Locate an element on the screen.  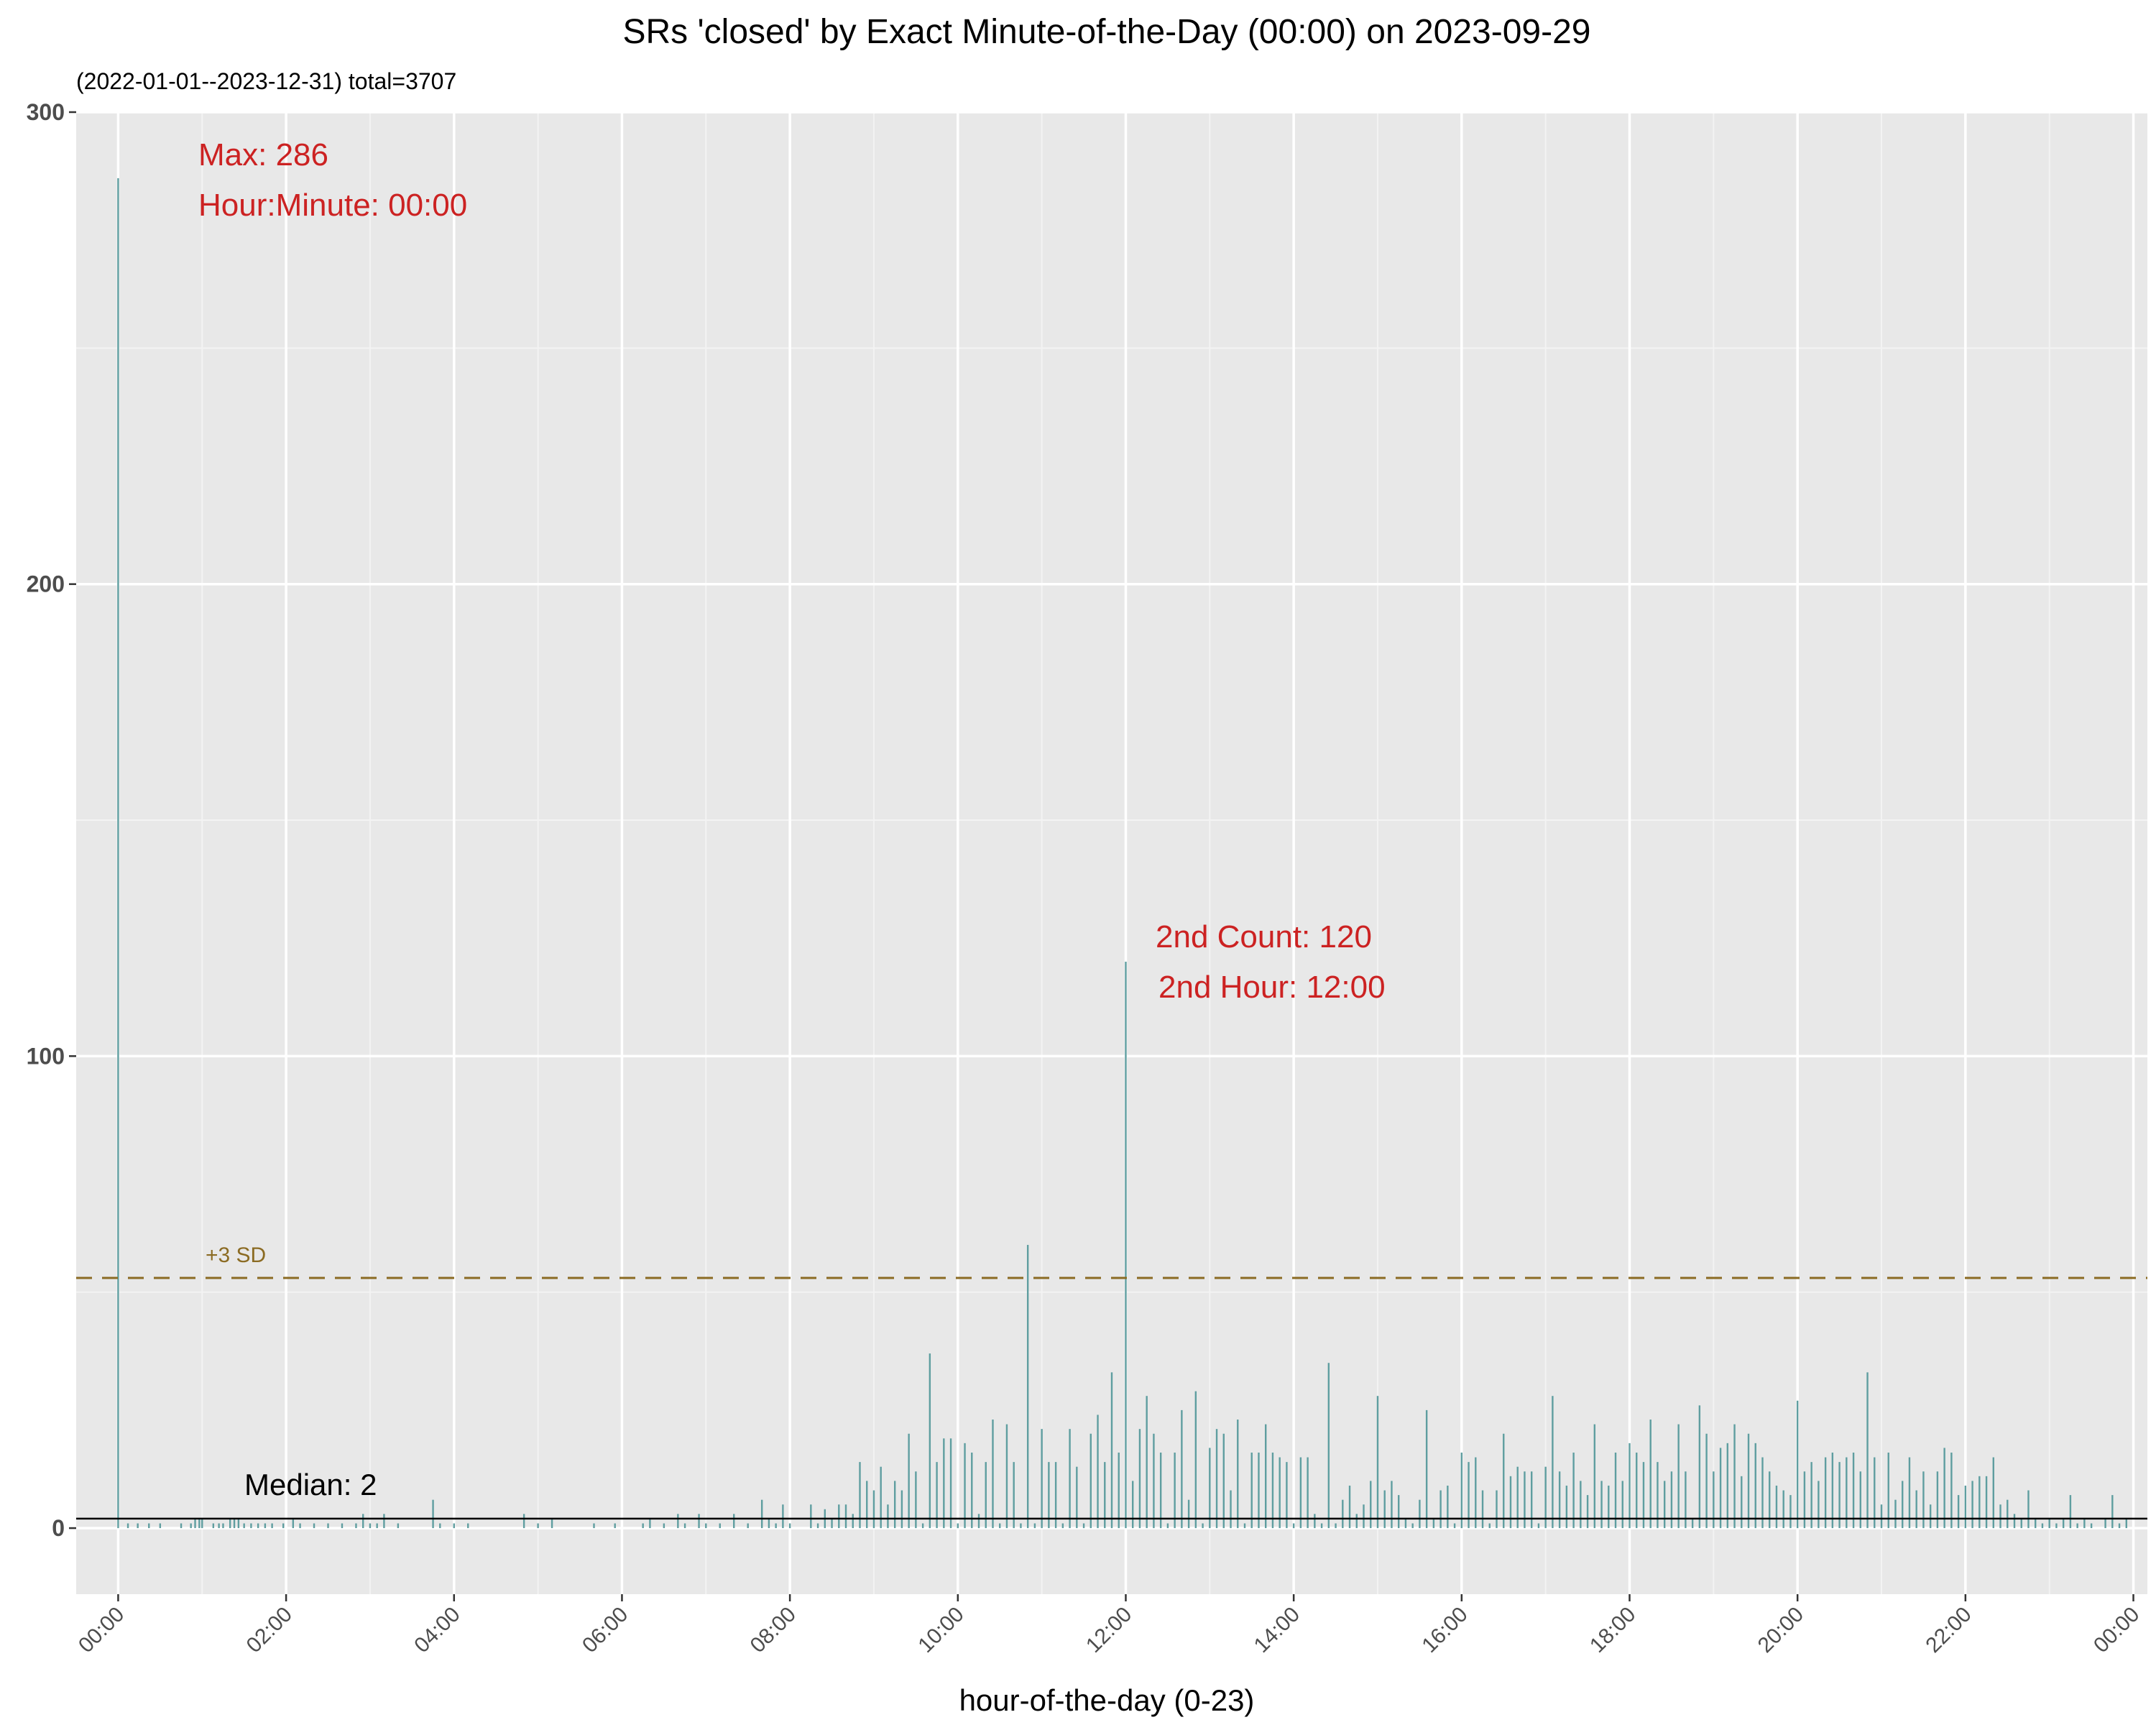
y-tick-label: 200 is located at coordinates (46, 584).